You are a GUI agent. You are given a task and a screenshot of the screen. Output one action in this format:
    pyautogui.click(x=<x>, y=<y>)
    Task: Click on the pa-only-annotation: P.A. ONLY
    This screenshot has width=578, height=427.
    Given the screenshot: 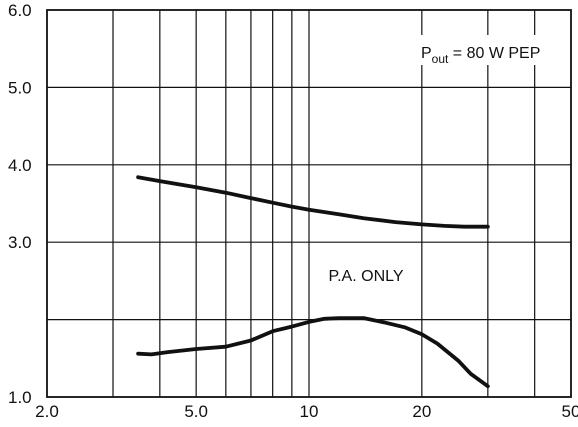 What is the action you would take?
    pyautogui.click(x=366, y=276)
    